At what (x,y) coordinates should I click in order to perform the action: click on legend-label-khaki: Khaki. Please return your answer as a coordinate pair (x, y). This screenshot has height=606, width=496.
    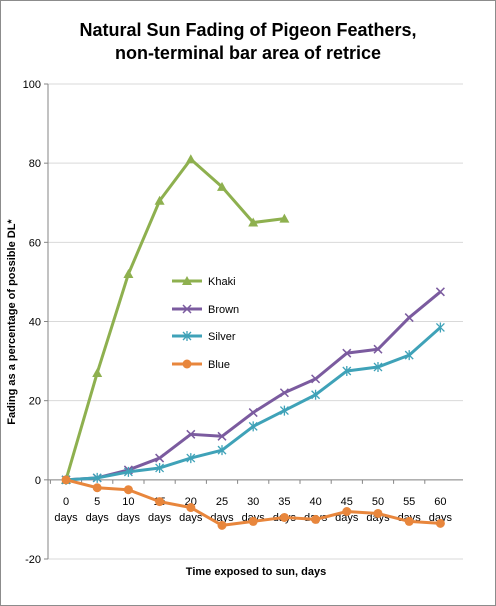
    Looking at the image, I should click on (222, 282).